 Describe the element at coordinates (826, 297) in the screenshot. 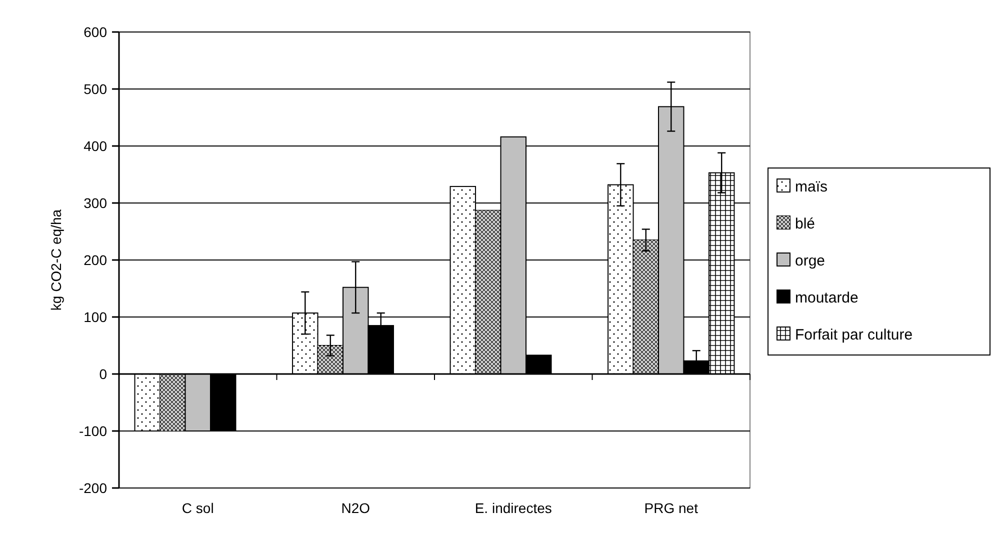

I see `legend-label: moutarde` at that location.